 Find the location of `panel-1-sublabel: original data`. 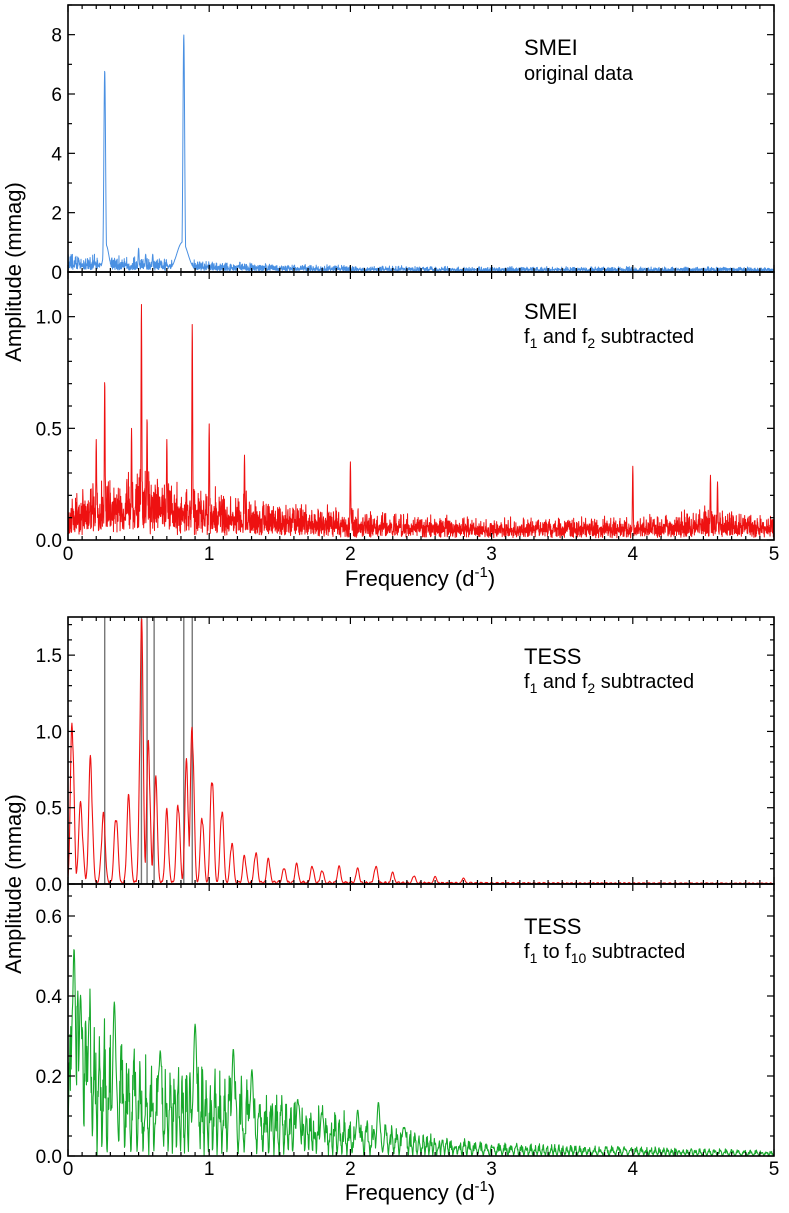

panel-1-sublabel: original data is located at coordinates (579, 74).